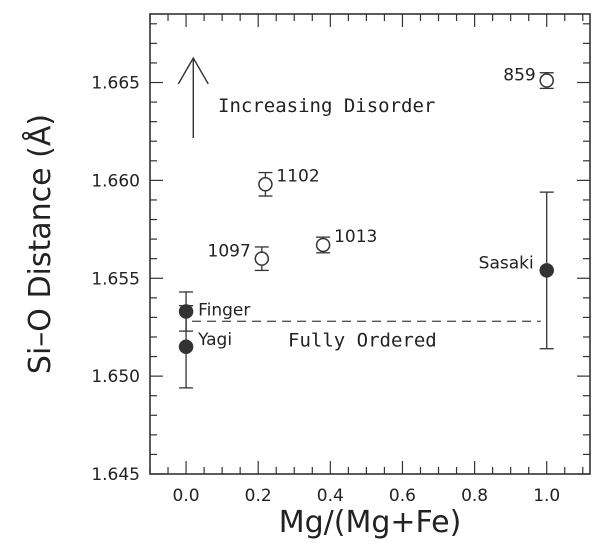  Describe the element at coordinates (40, 244) in the screenshot. I see `y-axis-label: Si–O Distance (Å)` at that location.